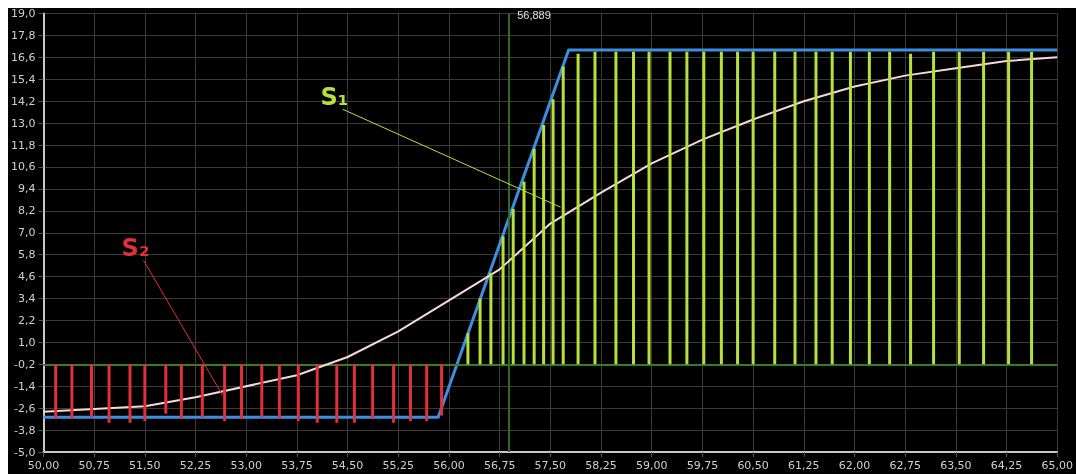 Image resolution: width=1076 pixels, height=474 pixels. Describe the element at coordinates (23, 145) in the screenshot. I see `y-tick-label: 11,8` at that location.